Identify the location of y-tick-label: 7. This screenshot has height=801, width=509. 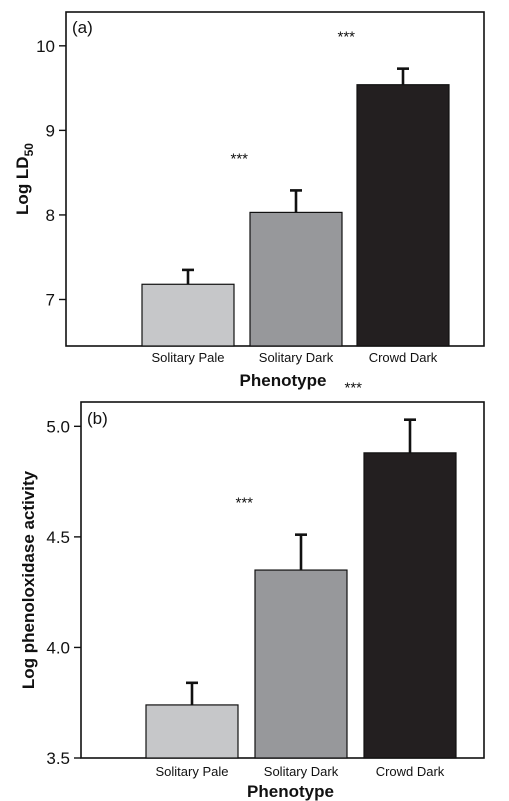
(50, 299).